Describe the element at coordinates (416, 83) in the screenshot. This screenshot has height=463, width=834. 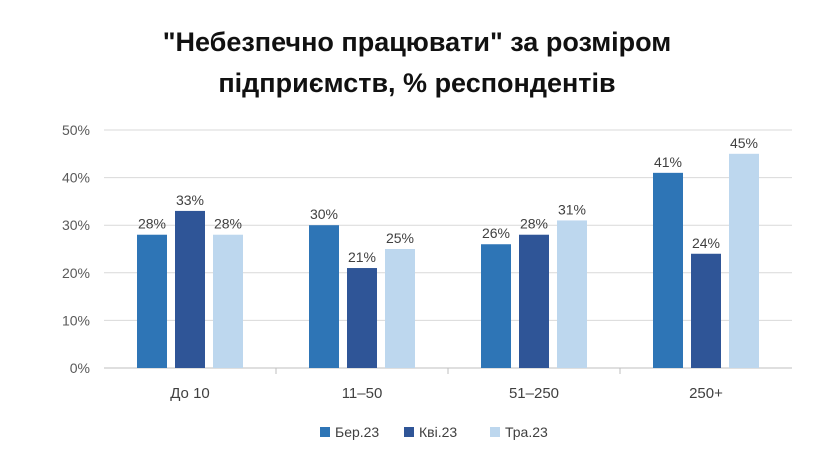
I see `chart-title-line-2: підприємств, % респондентів` at that location.